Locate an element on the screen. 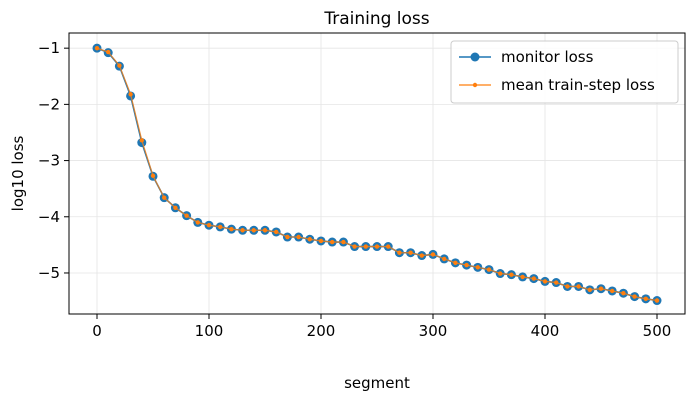 Image resolution: width=697 pixels, height=402 pixels. legend-label-monitor-loss: monitor loss is located at coordinates (547, 57).